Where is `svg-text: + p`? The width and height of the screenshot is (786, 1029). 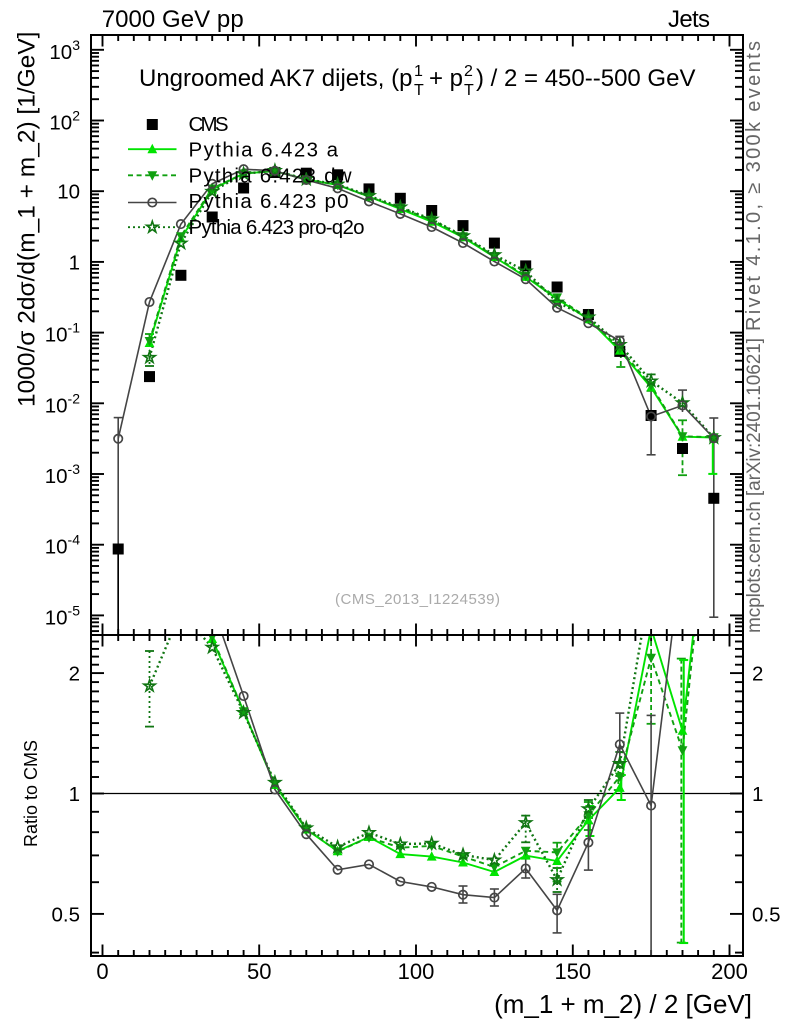
svg-text: + p is located at coordinates (446, 78).